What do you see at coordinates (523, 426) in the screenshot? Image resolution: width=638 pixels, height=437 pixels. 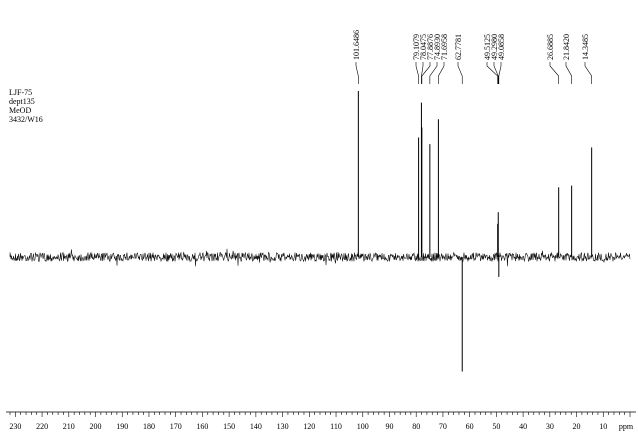 I see `tick-label-40: 40` at bounding box center [523, 426].